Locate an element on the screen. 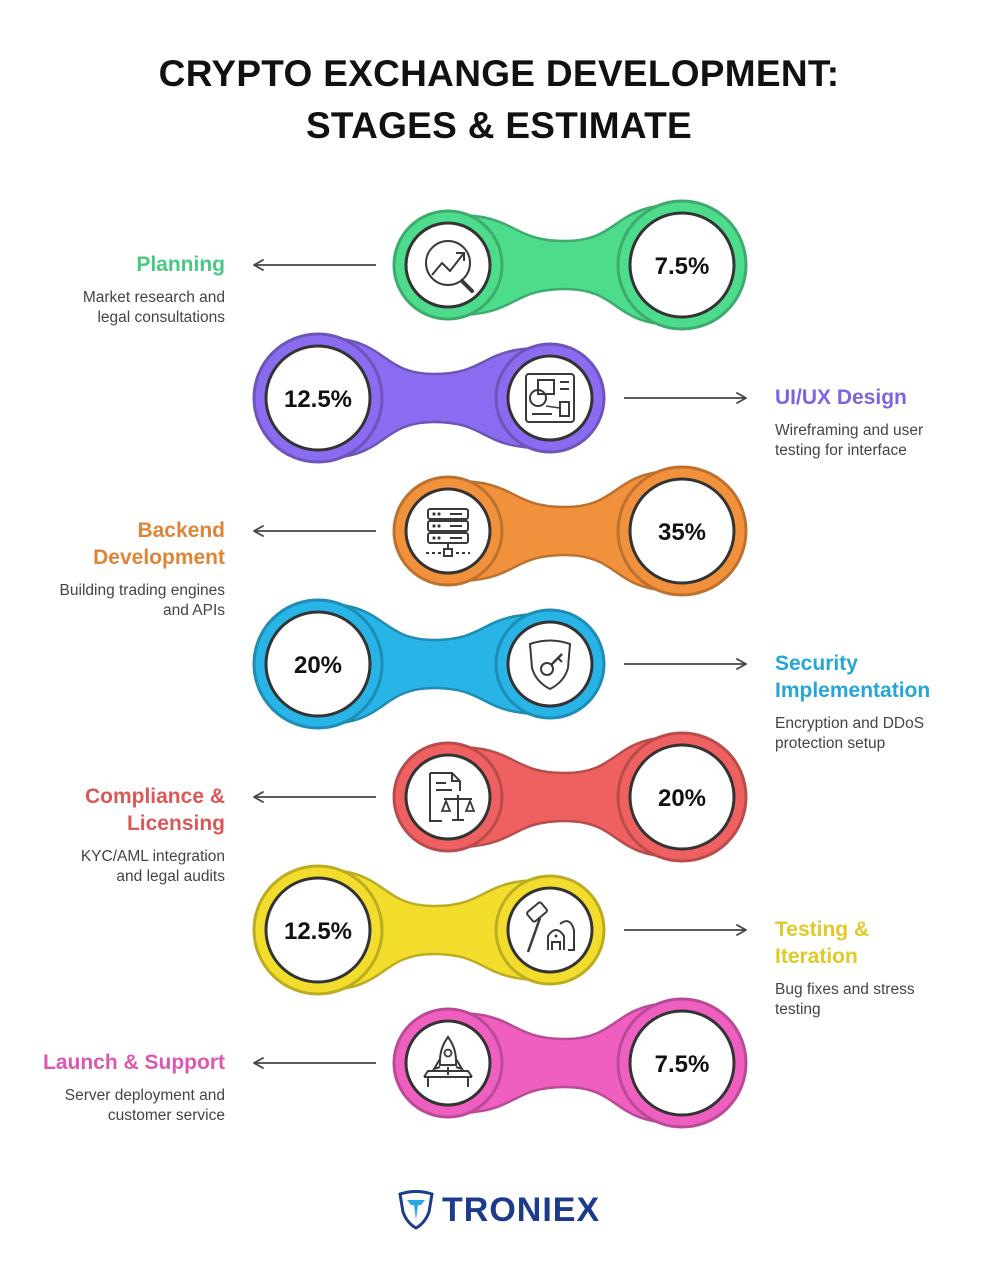  rocket-launch-icon is located at coordinates (448, 1061).